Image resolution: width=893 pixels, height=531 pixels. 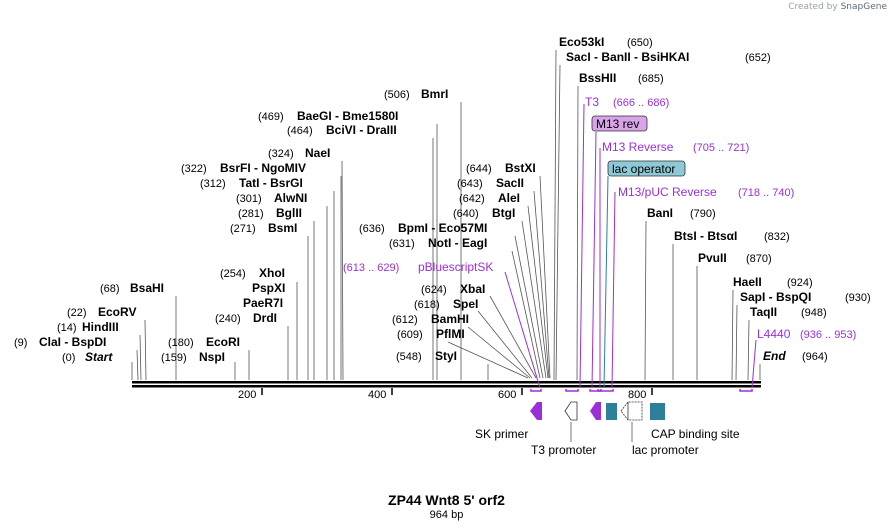 I want to click on label-cap-binding-site: CAP binding site, so click(x=695, y=434).